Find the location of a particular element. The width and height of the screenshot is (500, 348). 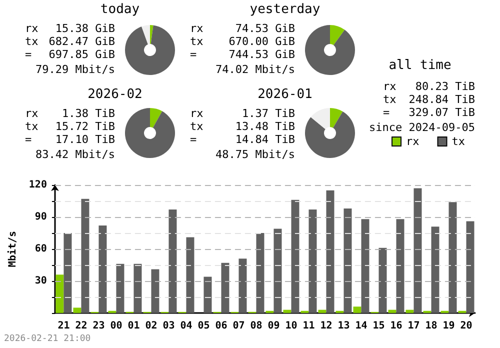

x-tick-label: 12 is located at coordinates (326, 326).